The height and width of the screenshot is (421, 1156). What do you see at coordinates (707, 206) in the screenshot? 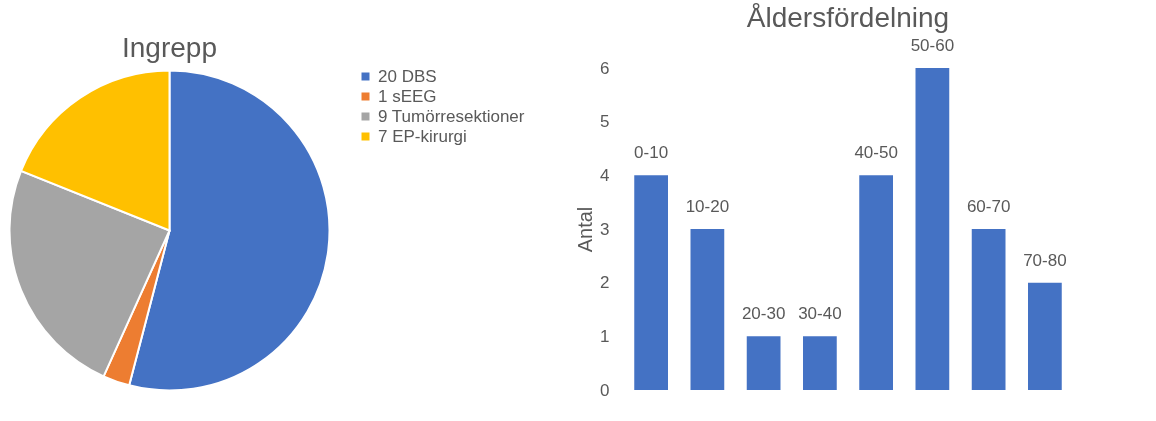
I see `x-tick-label: 10-20` at bounding box center [707, 206].